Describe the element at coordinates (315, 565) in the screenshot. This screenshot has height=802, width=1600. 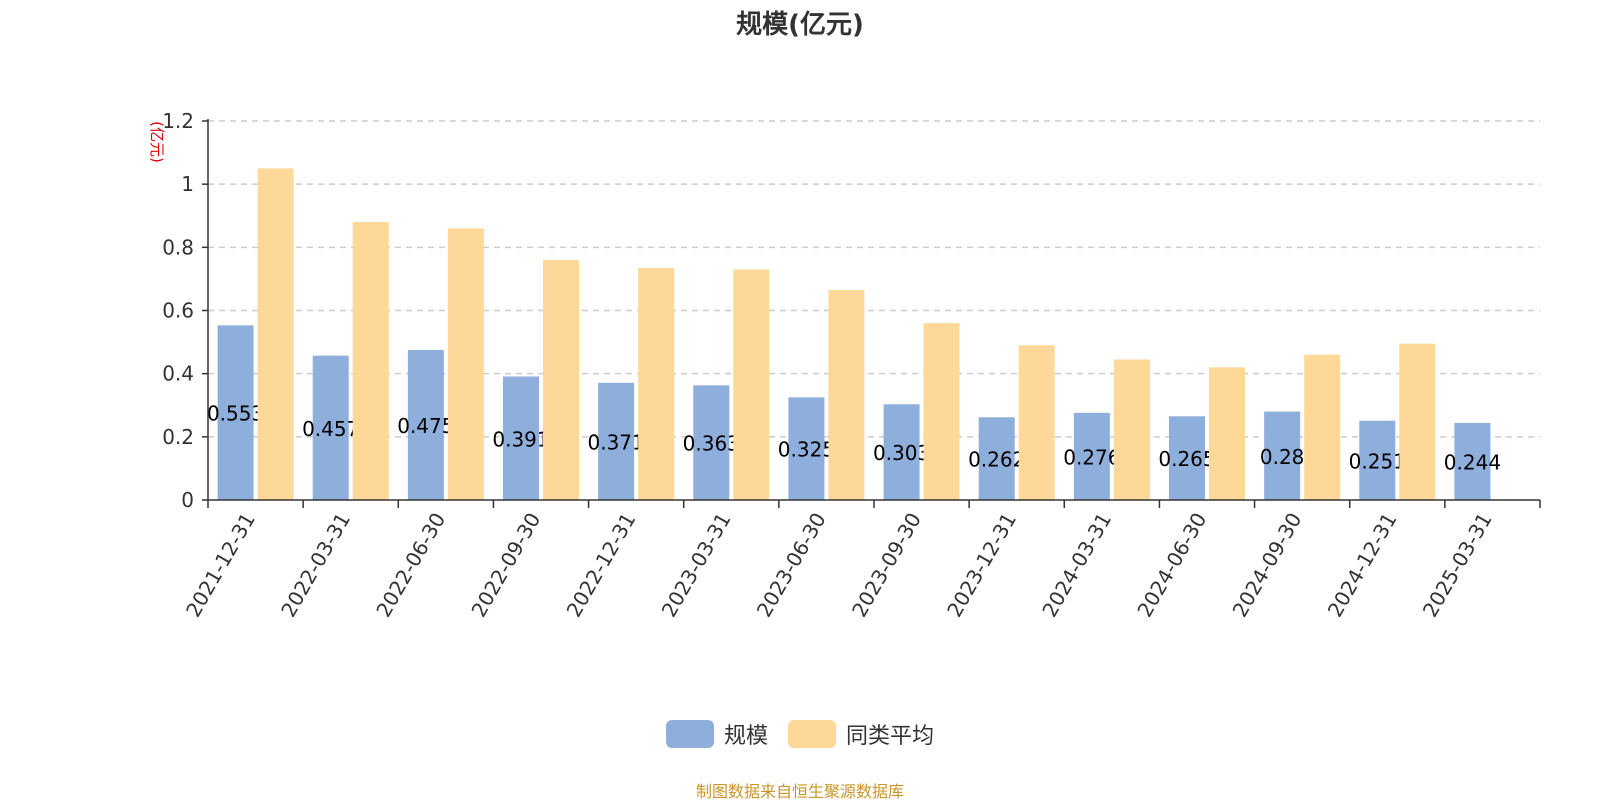
I see `x-tick-label: 2022-03-31` at that location.